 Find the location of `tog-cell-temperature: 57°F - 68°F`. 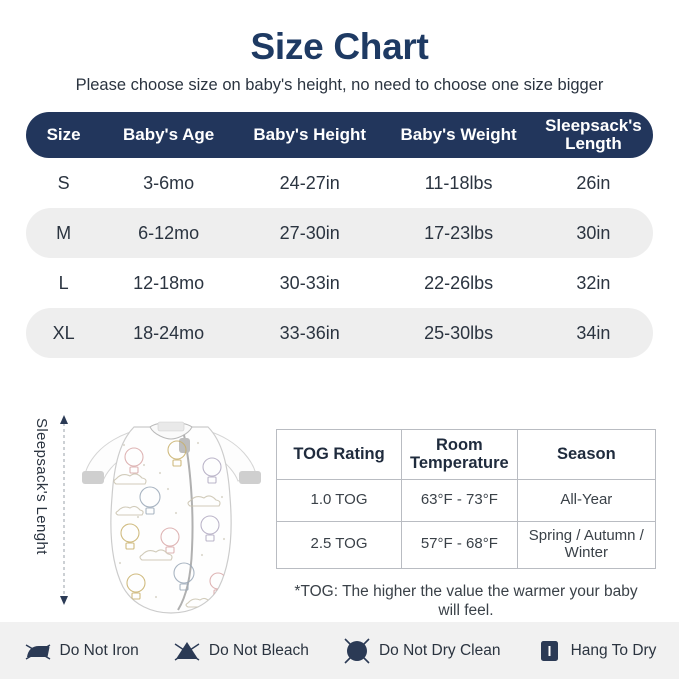

tog-cell-temperature: 57°F - 68°F is located at coordinates (459, 544).